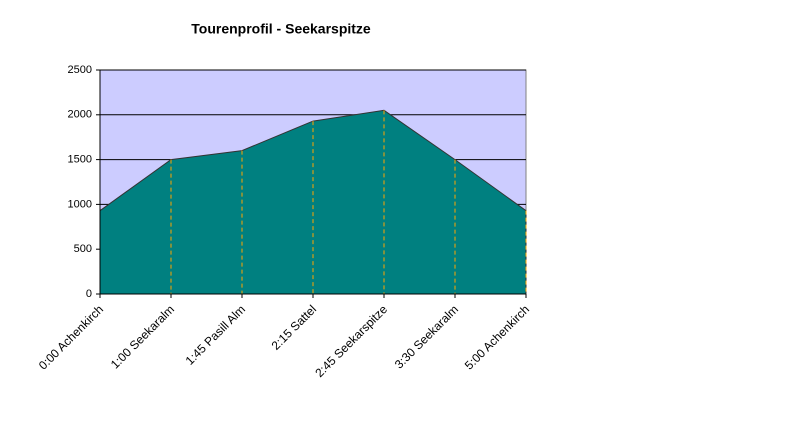 This screenshot has height=422, width=796. What do you see at coordinates (497, 337) in the screenshot?
I see `x-tick-label: 5:00 Achenkirch` at bounding box center [497, 337].